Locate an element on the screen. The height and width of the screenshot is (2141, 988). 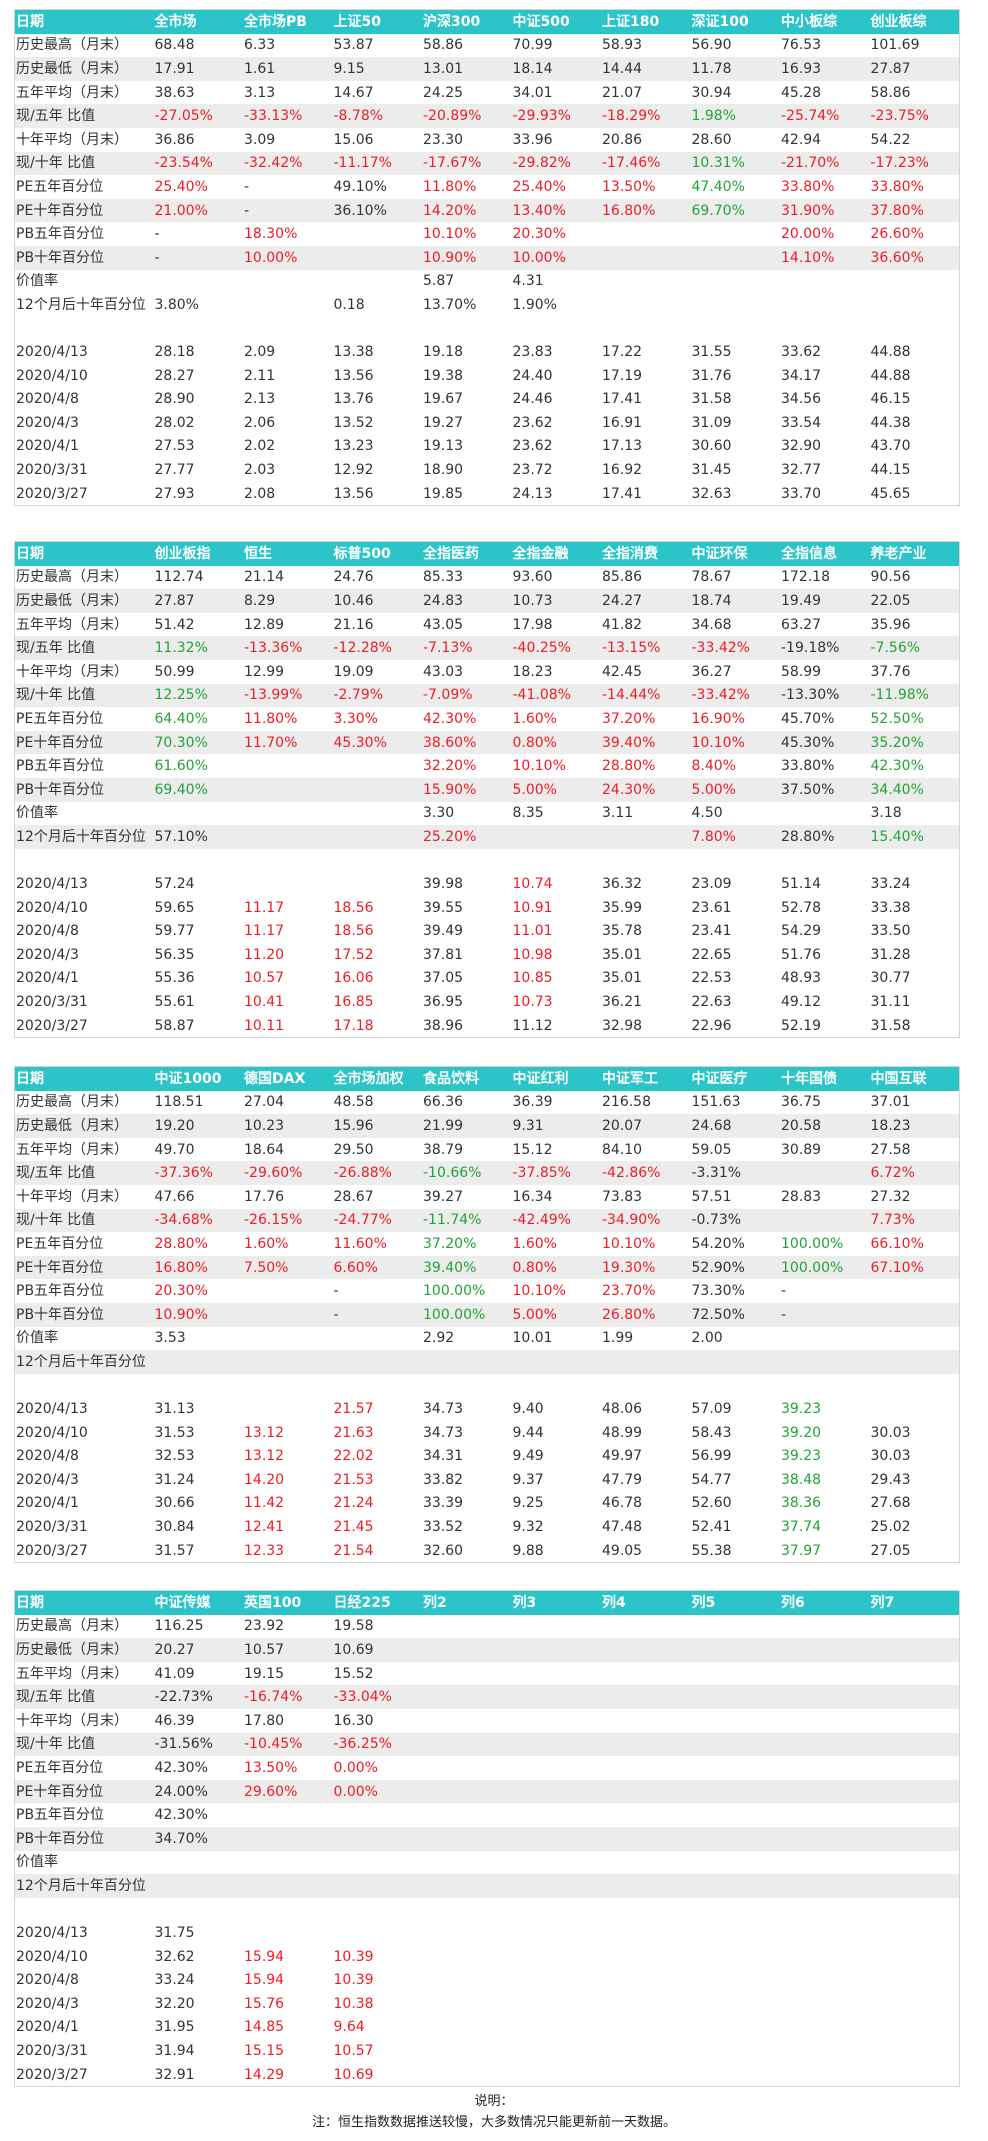
table-cell: 56.35 is located at coordinates (174, 954).